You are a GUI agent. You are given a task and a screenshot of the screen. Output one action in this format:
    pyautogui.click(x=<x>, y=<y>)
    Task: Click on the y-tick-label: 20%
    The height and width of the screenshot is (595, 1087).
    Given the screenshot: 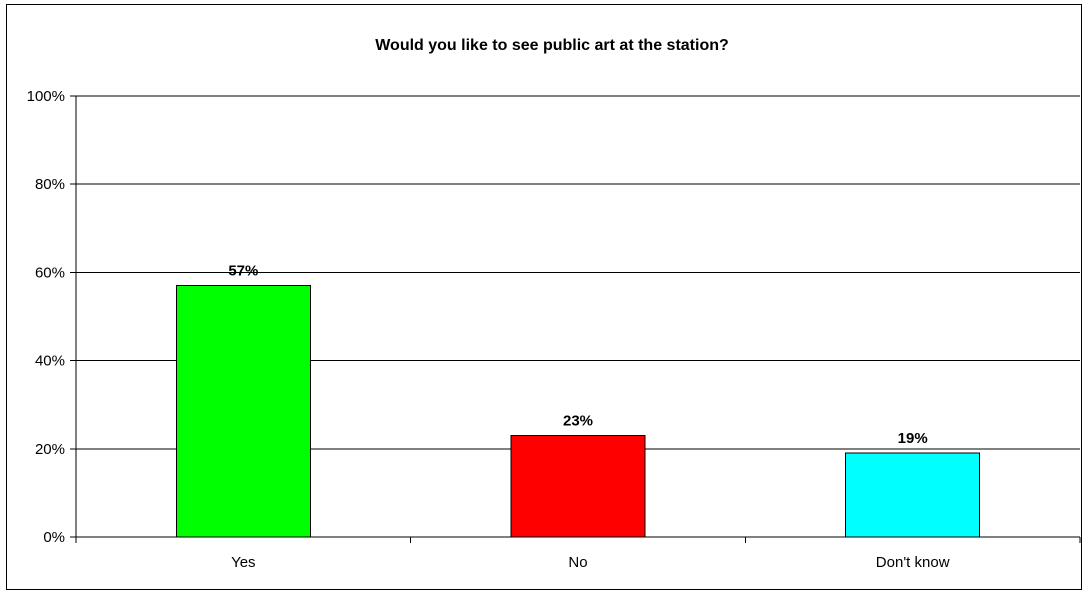 What is the action you would take?
    pyautogui.click(x=50, y=449)
    